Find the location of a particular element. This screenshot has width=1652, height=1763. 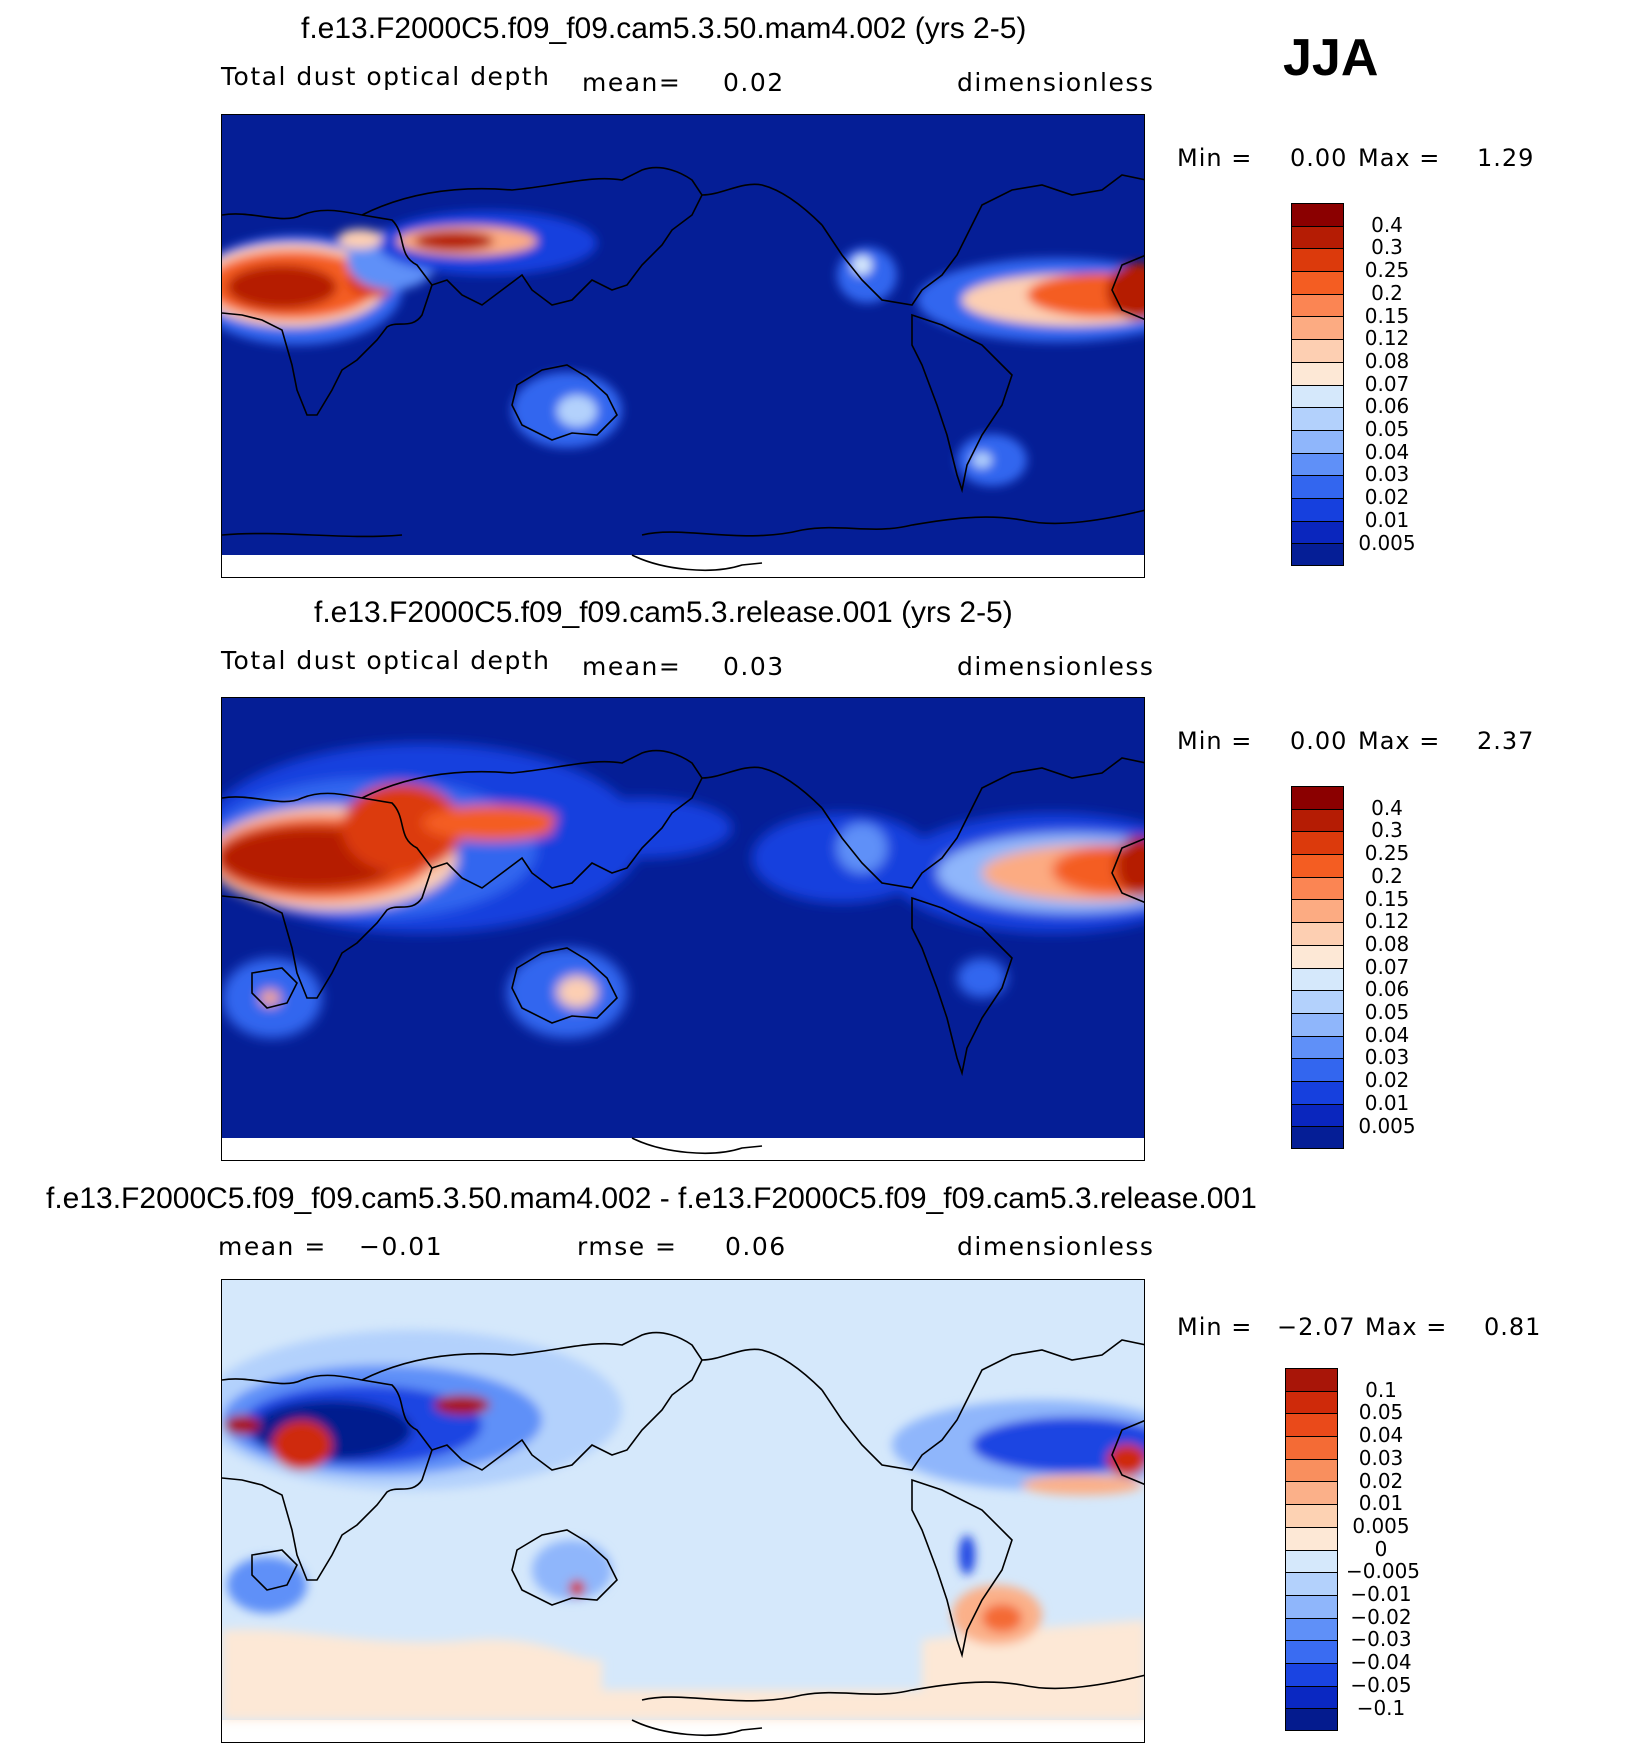

panel1-dust-plumes is located at coordinates (683, 348).